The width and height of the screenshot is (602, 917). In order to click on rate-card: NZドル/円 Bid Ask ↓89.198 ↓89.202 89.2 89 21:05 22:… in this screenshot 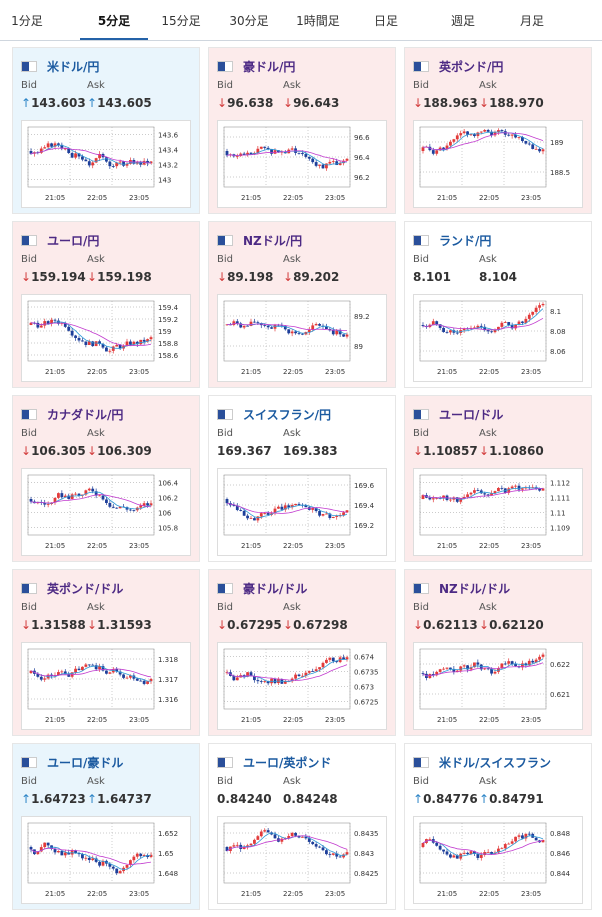, I will do `click(302, 304)`.